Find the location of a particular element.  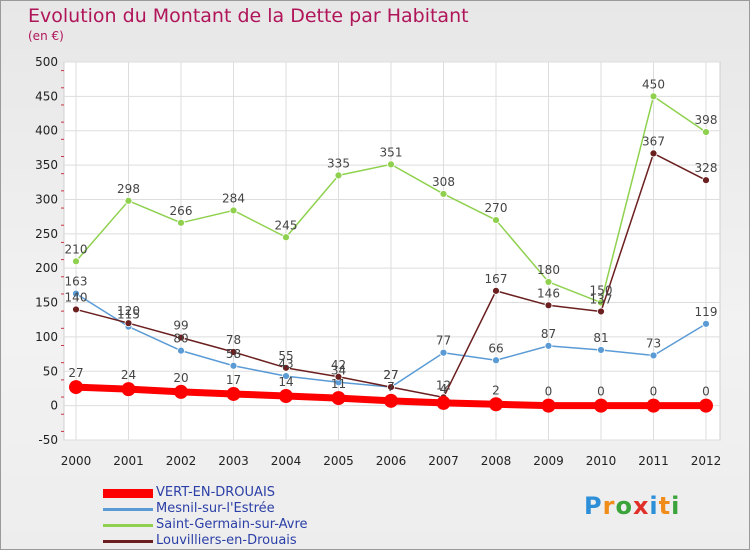

data-label: 78 is located at coordinates (233, 340).